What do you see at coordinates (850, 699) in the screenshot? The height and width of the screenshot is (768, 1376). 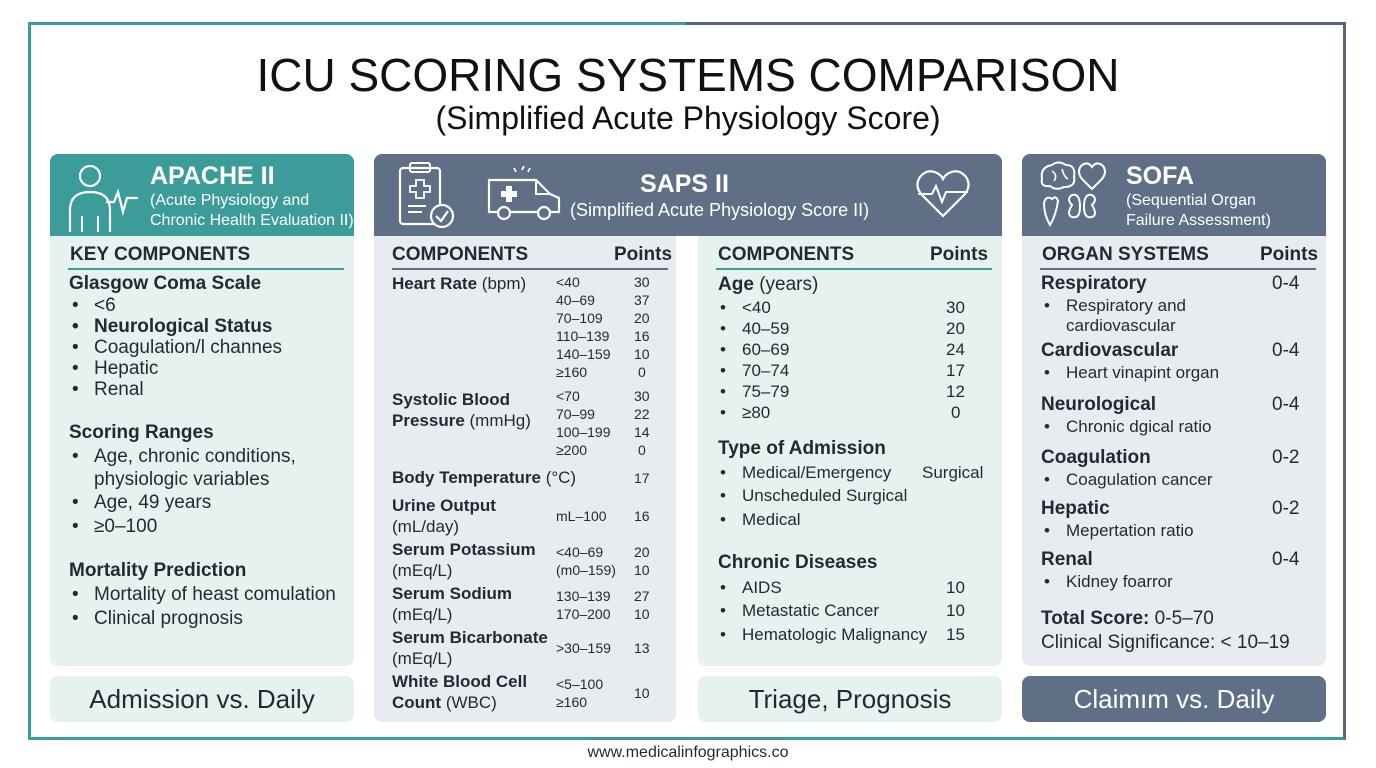 I see `saps-footer: Triage, Prognosis` at bounding box center [850, 699].